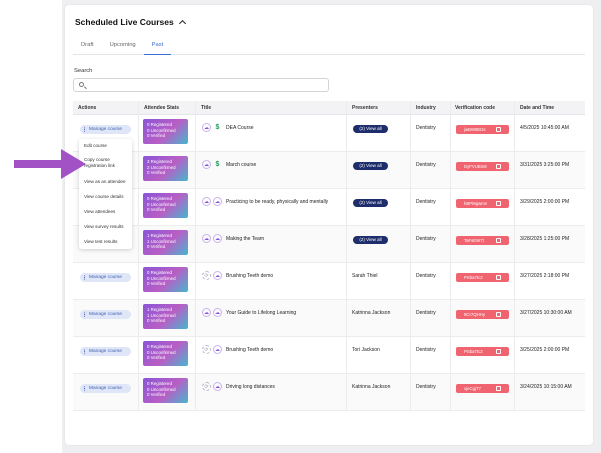 This screenshot has width=601, height=453. Describe the element at coordinates (161, 315) in the screenshot. I see `unconfirmed-count: 1 Unconfirmed` at that location.